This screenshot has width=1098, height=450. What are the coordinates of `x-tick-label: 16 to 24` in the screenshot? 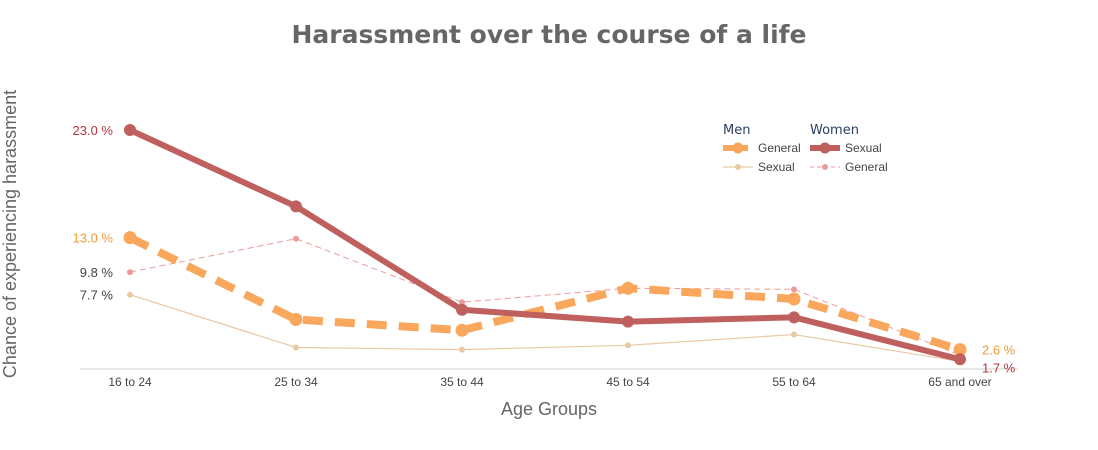 It's located at (130, 382).